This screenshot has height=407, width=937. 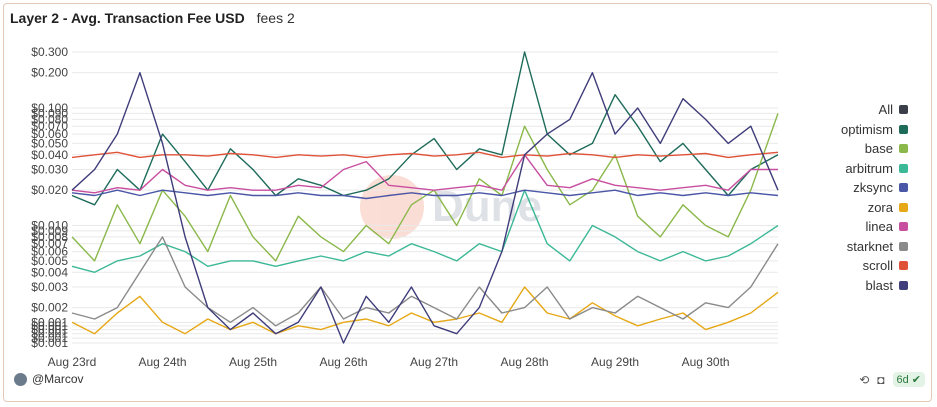 What do you see at coordinates (72, 362) in the screenshot?
I see `x-tick-label: Aug 23rd` at bounding box center [72, 362].